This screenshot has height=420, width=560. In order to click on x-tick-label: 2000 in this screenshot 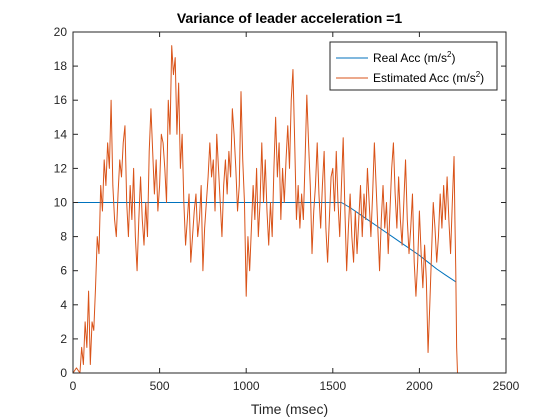, I will do `click(419, 386)`.